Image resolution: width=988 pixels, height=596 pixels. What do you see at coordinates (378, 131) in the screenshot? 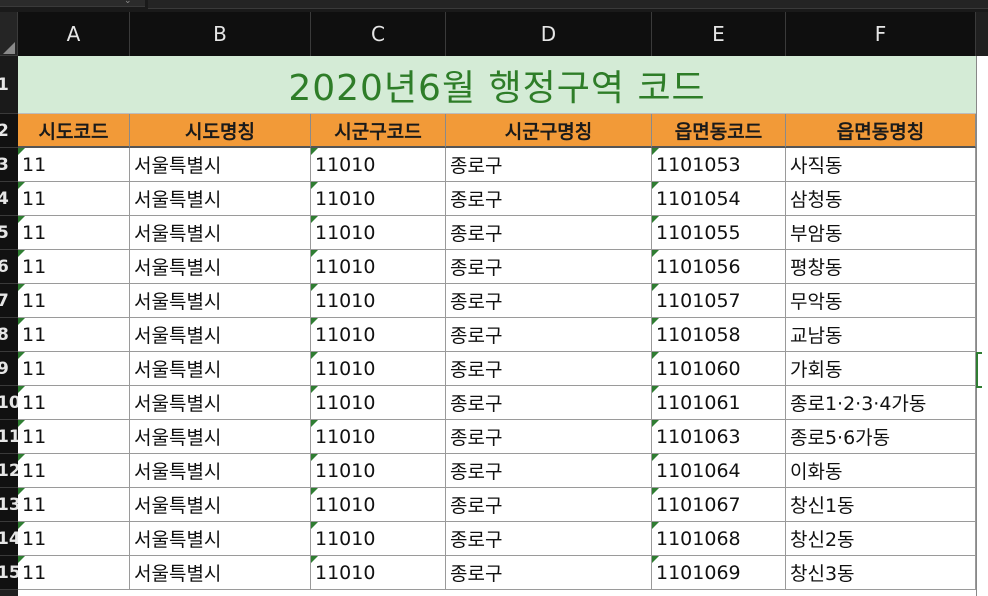
I see `header-cell: 시군구코드` at bounding box center [378, 131].